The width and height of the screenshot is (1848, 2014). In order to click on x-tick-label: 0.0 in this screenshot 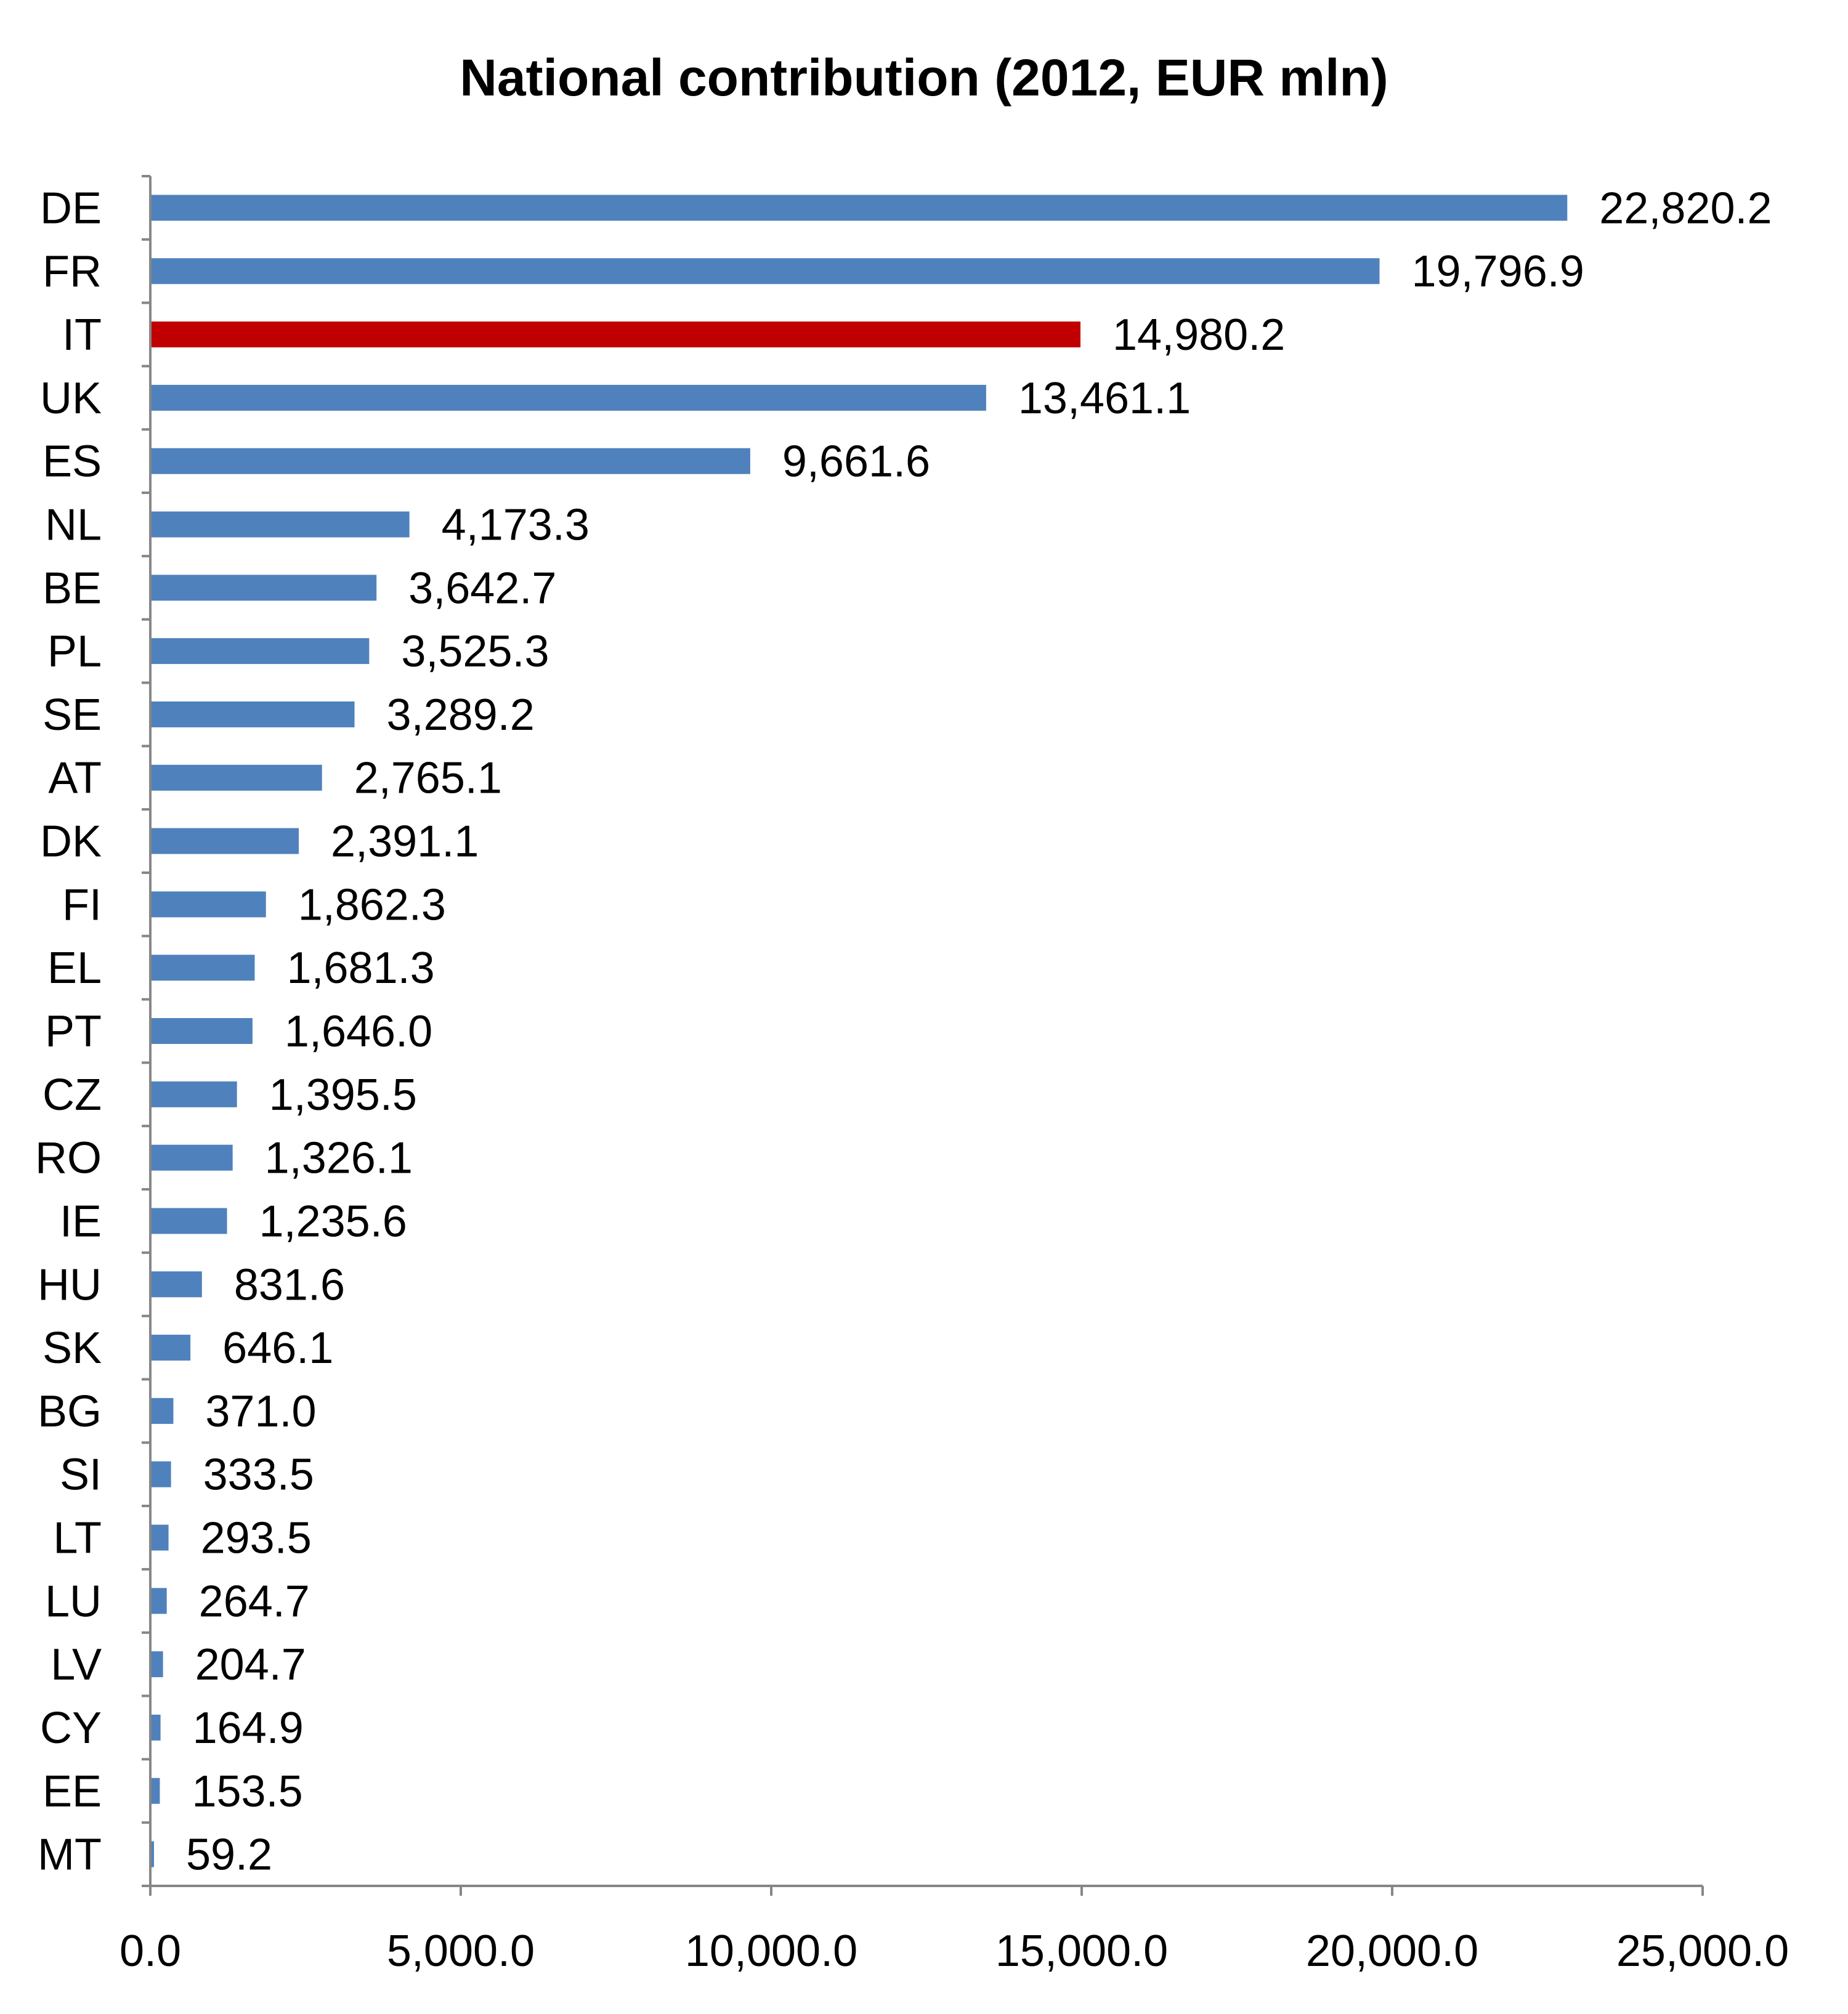, I will do `click(150, 1952)`.